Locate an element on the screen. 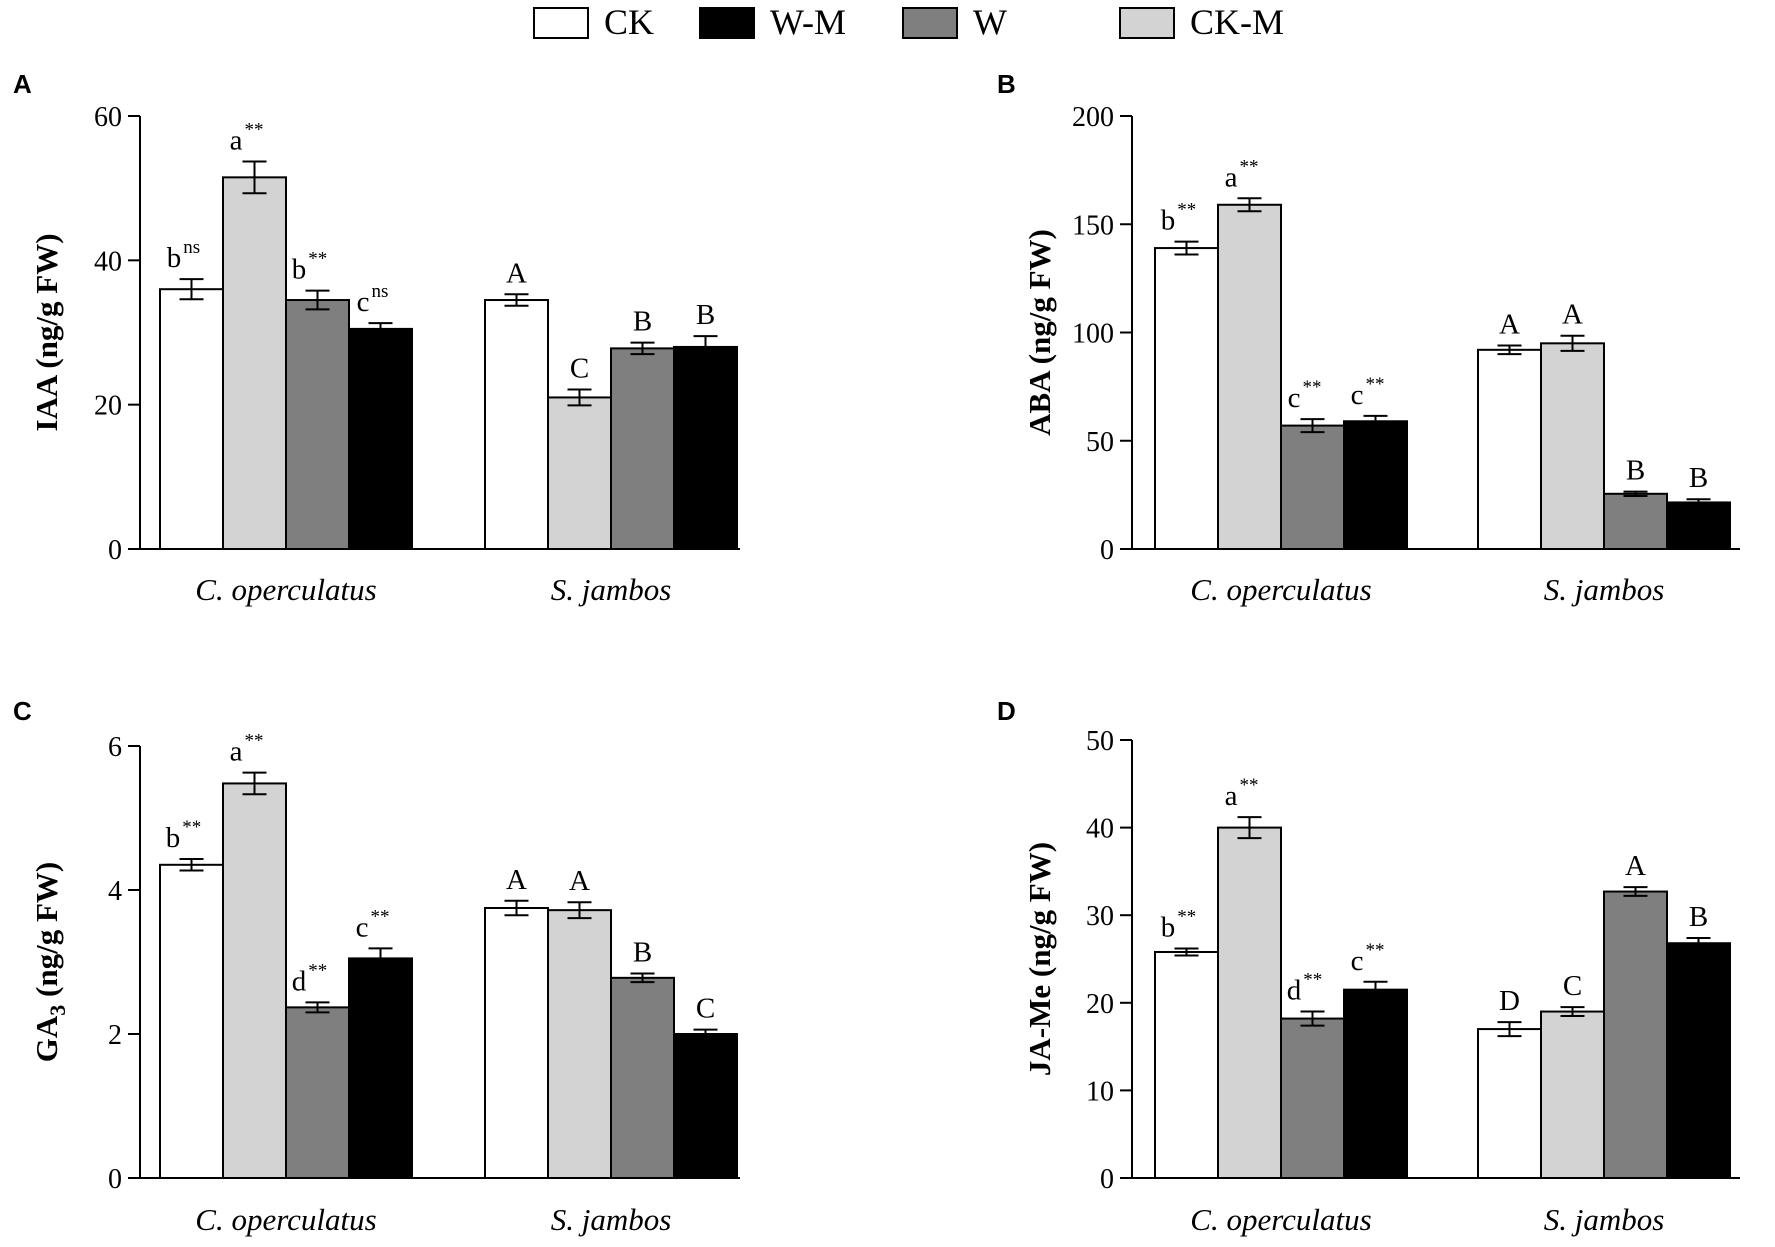 The height and width of the screenshot is (1247, 1775). bar-w-c-operculatus is located at coordinates (317, 1092).